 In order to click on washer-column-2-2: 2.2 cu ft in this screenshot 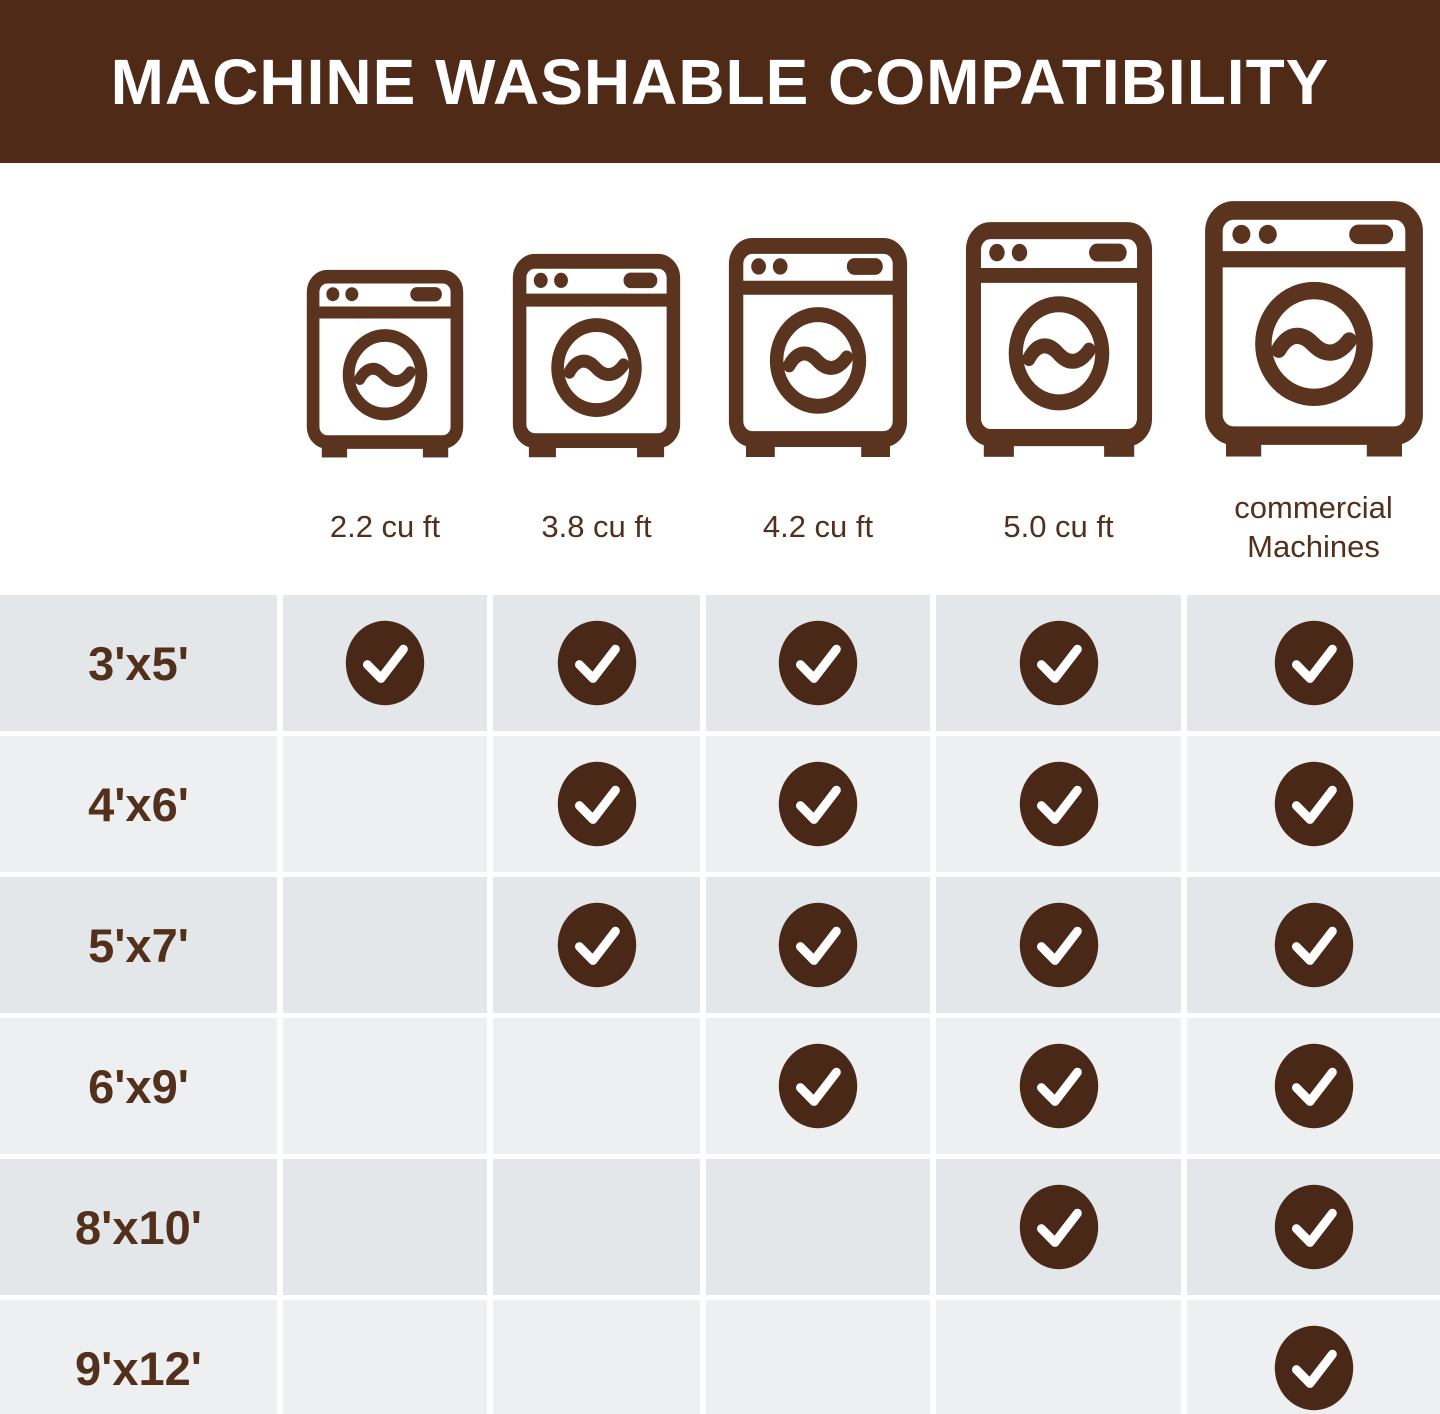, I will do `click(385, 379)`.